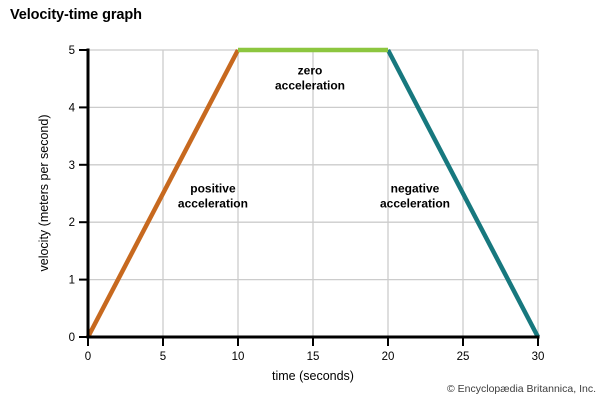 The width and height of the screenshot is (600, 400). Describe the element at coordinates (76, 15) in the screenshot. I see `figure-title: Velocity-time graph` at that location.